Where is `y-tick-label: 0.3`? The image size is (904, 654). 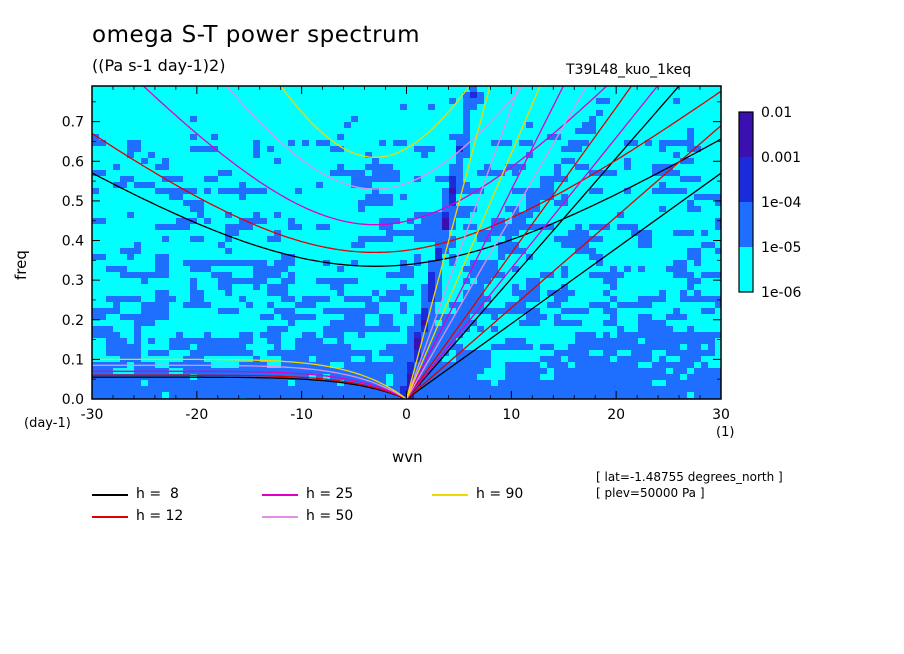 y-tick-label: 0.3 is located at coordinates (73, 281).